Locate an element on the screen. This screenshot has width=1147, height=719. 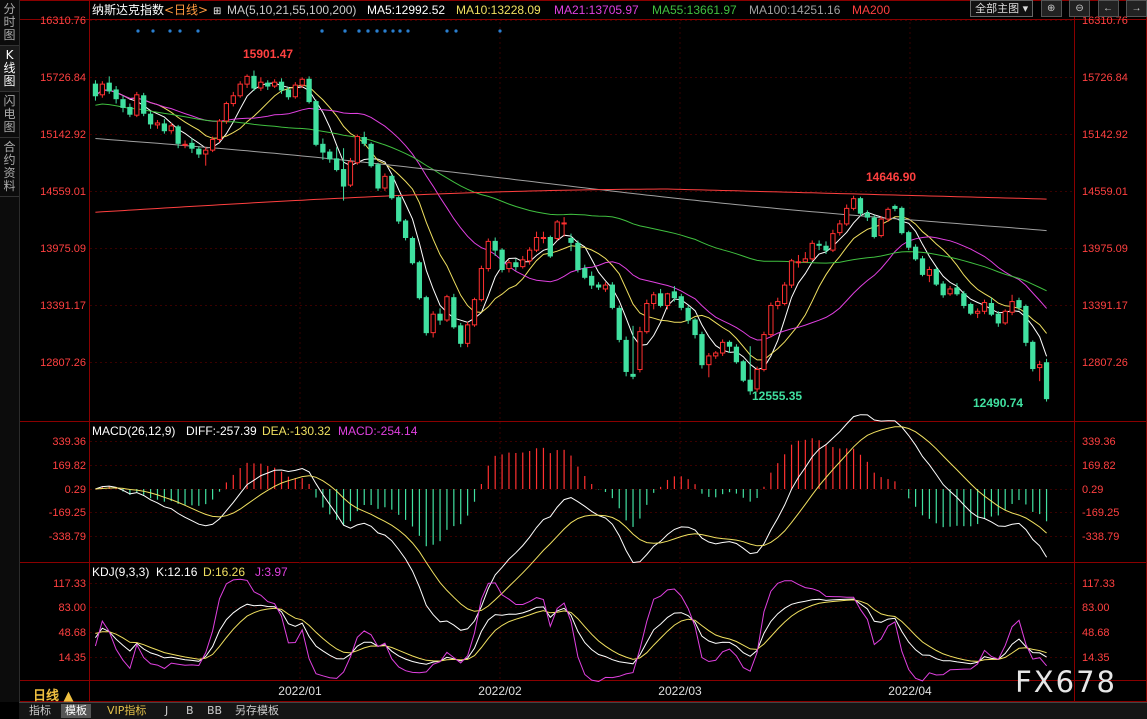
j-button: J is located at coordinates (167, 710).